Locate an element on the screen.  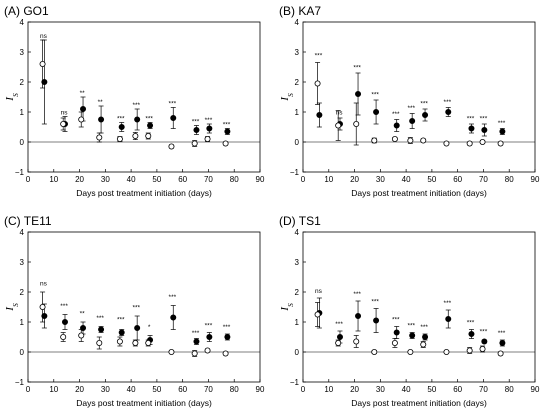
chart-title: (B) KA7 is located at coordinates (300, 11).